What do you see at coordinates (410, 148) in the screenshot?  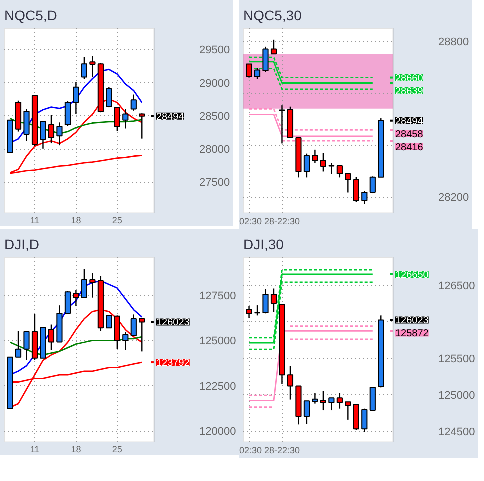 I see `ref-line-label: 28416` at bounding box center [410, 148].